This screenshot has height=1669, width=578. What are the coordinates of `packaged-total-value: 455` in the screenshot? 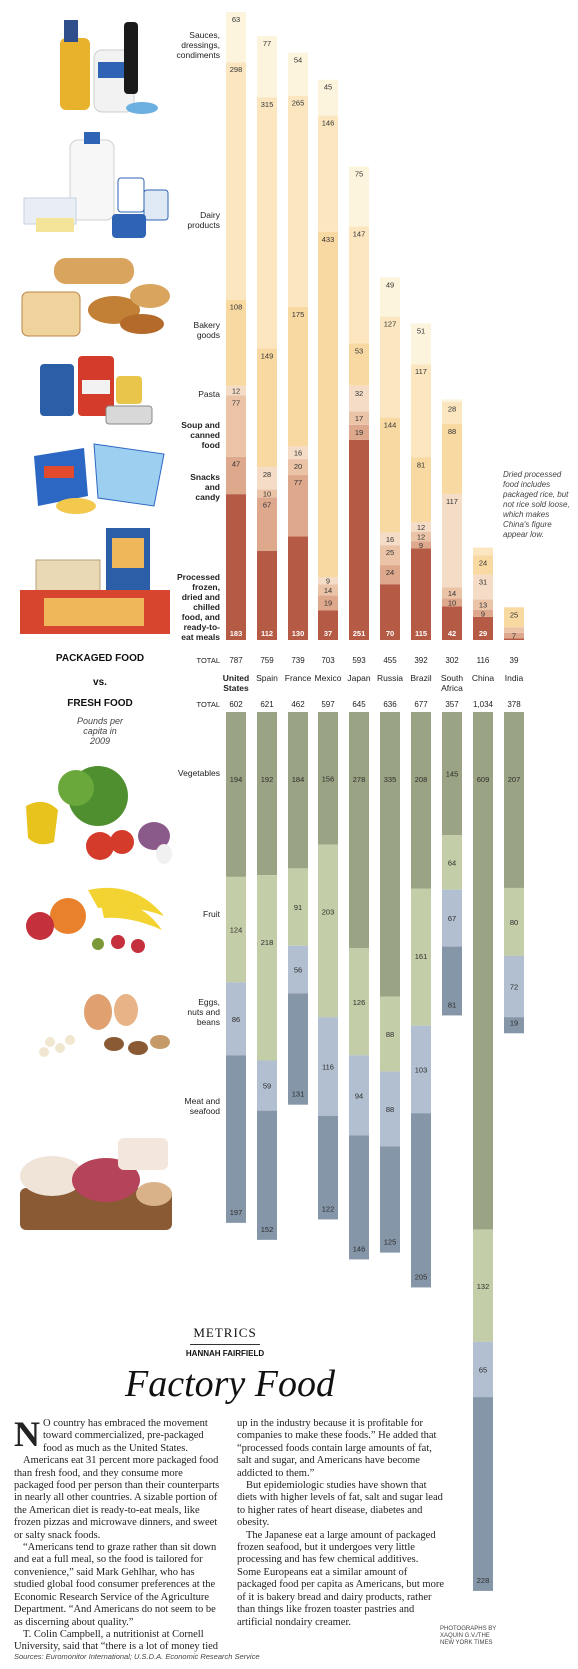 It's located at (390, 660).